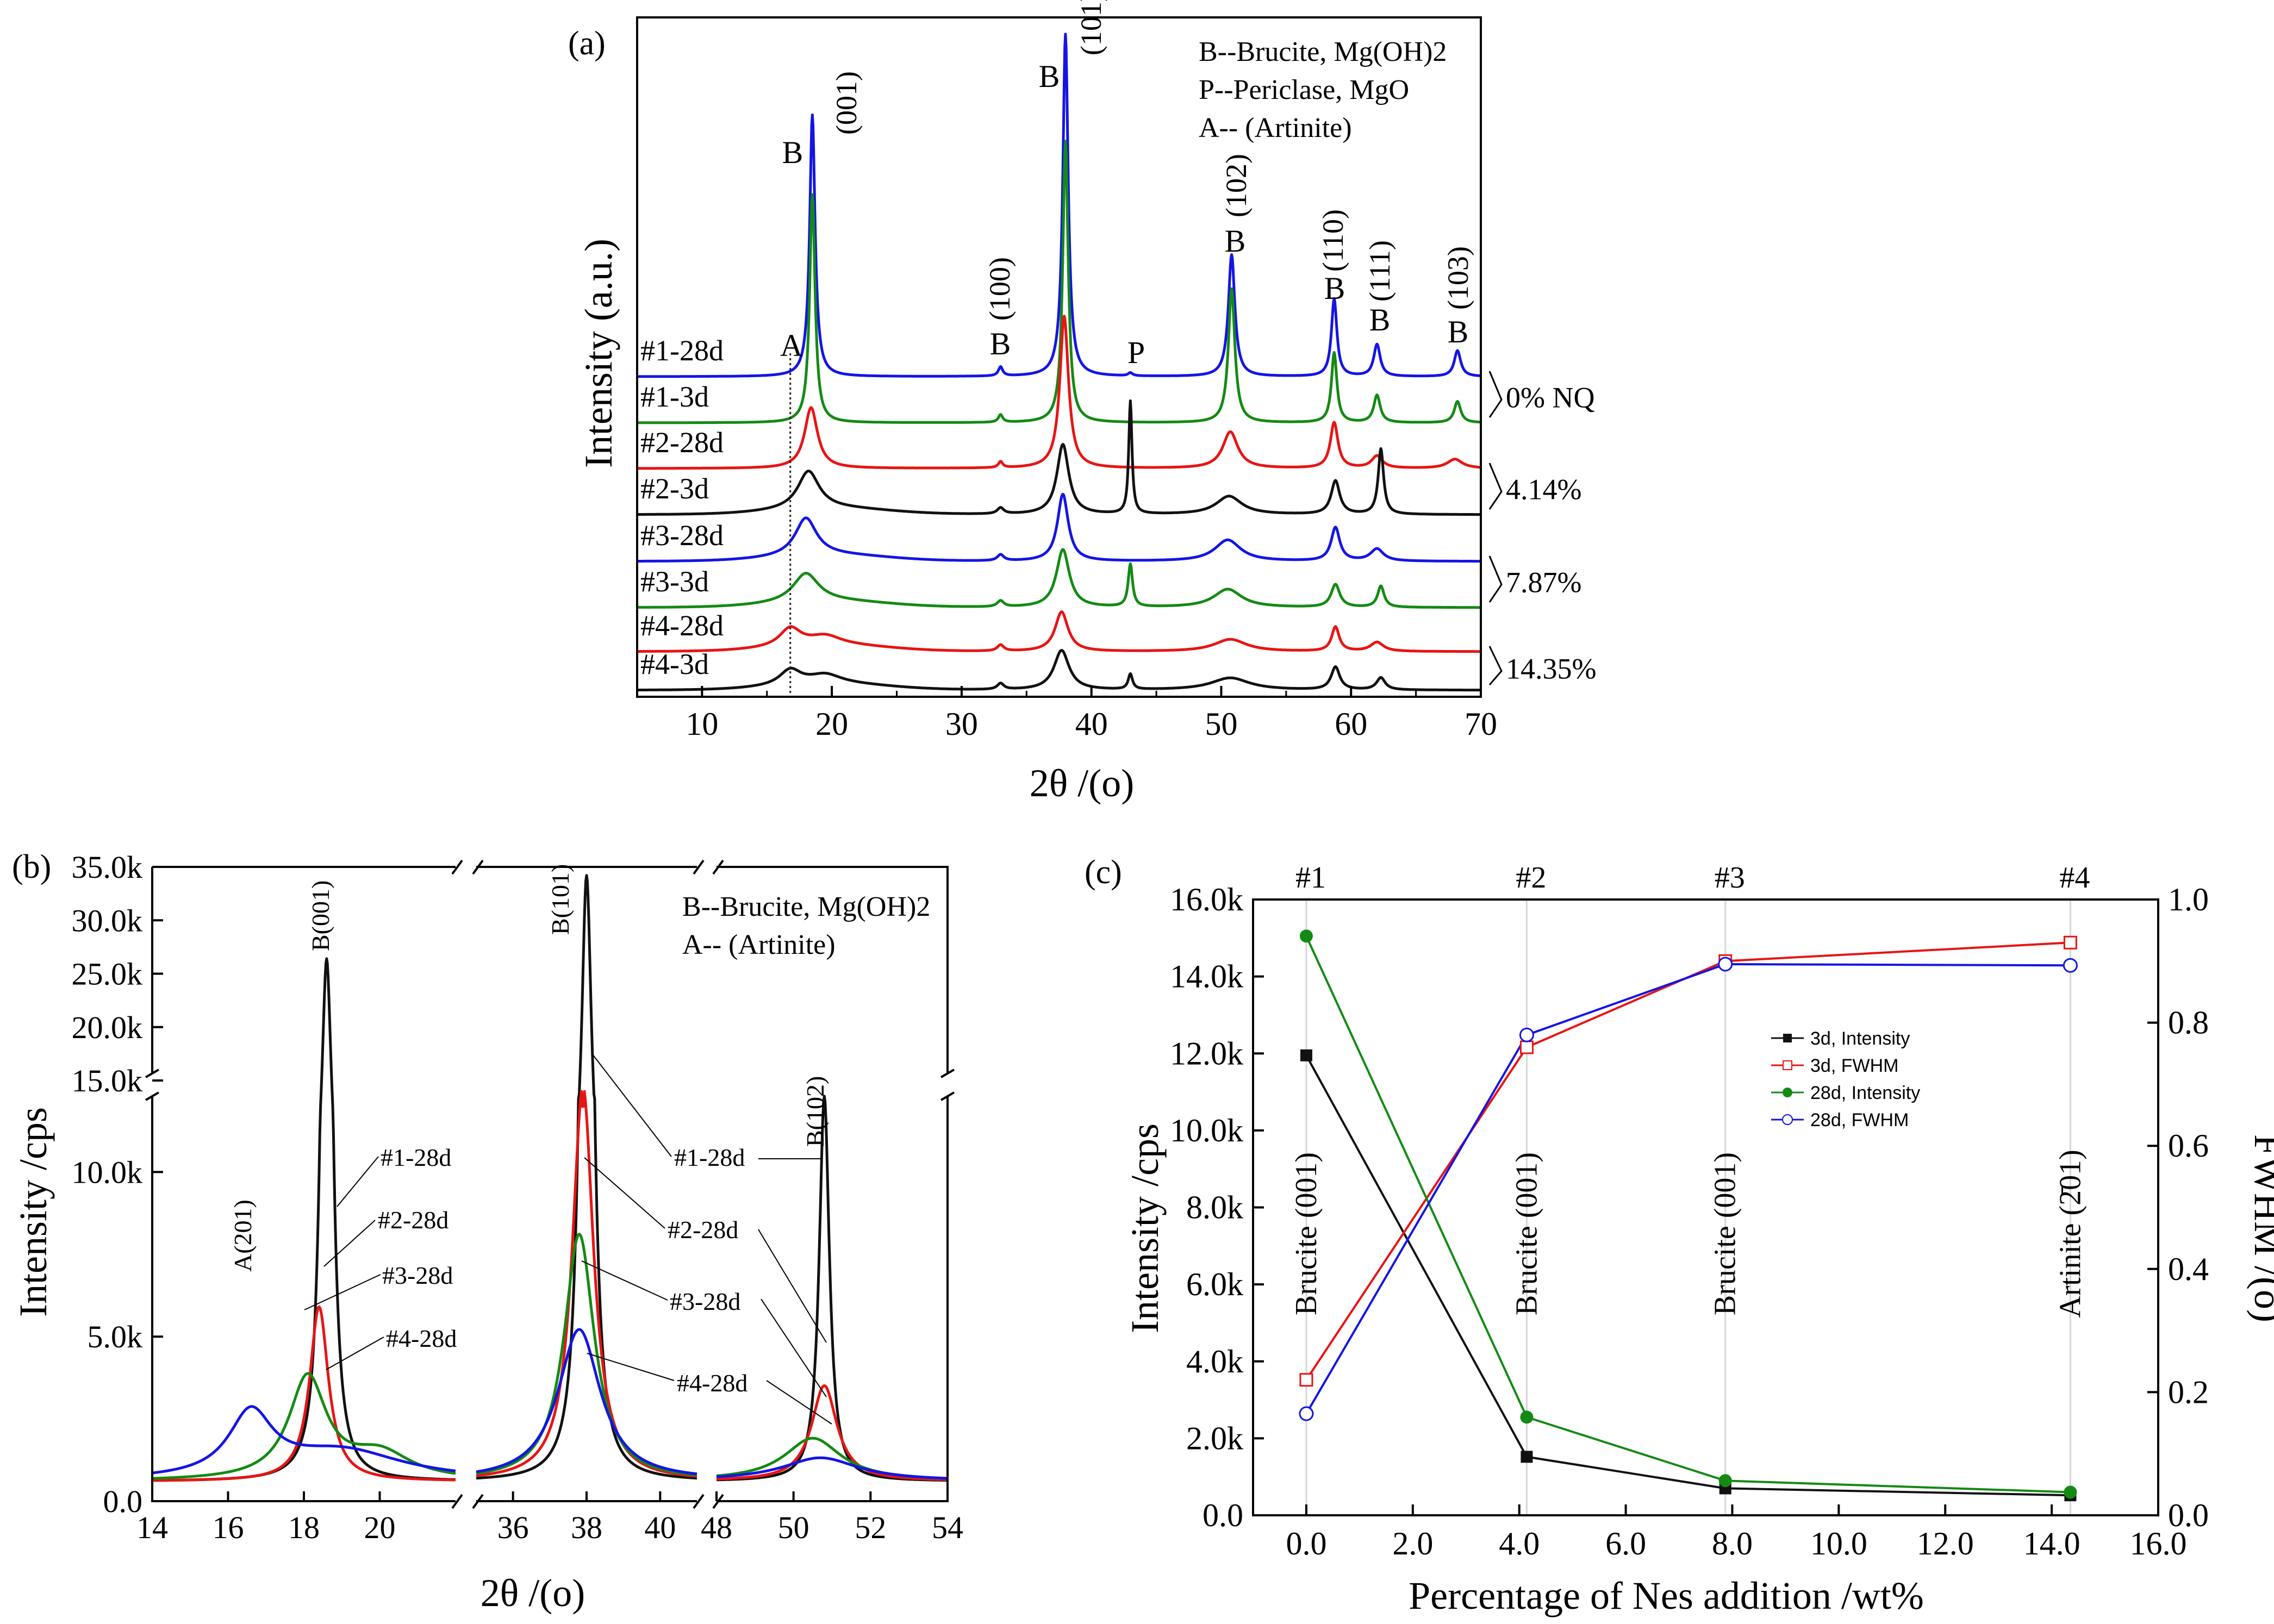  I want to click on legend-marker-28d-fwhm, so click(1787, 1119).